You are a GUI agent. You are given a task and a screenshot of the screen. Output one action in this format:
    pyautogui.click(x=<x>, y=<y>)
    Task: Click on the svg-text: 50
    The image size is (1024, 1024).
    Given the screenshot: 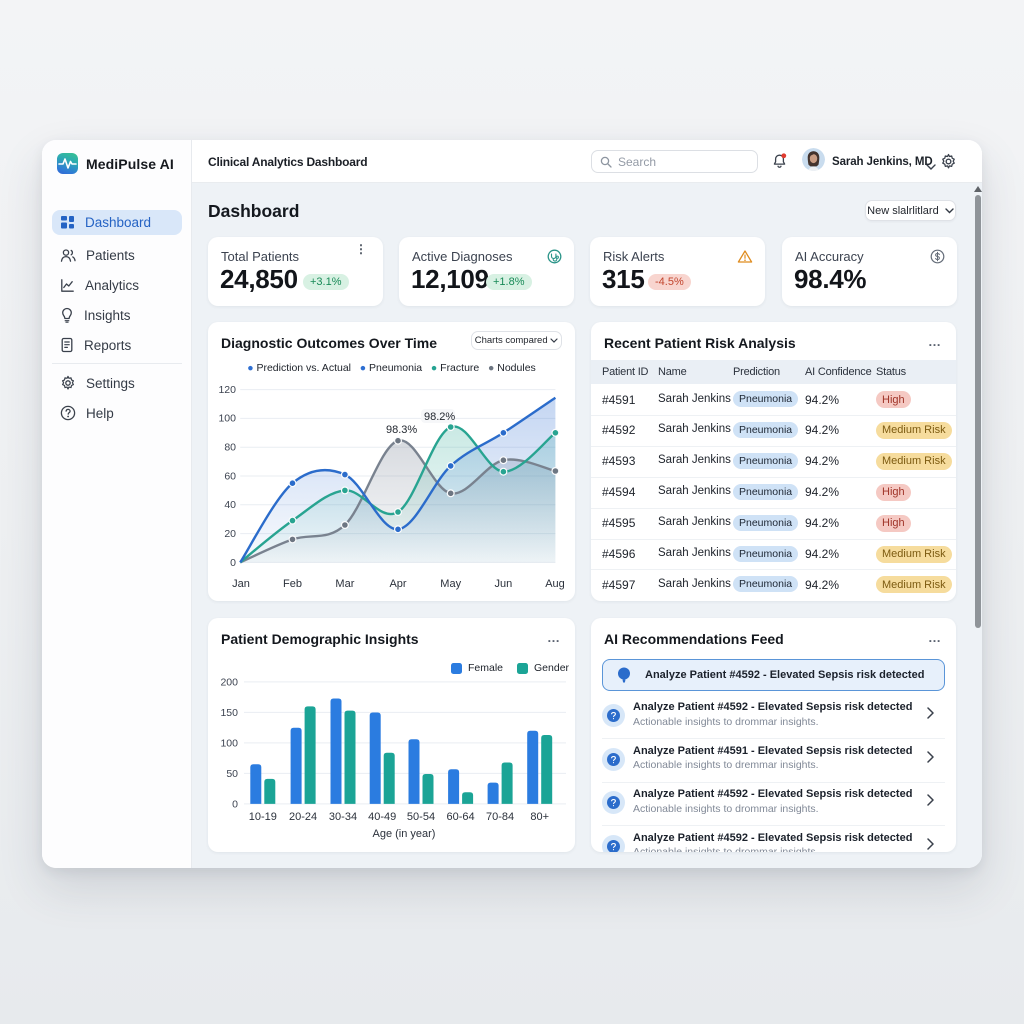 What is the action you would take?
    pyautogui.click(x=232, y=774)
    